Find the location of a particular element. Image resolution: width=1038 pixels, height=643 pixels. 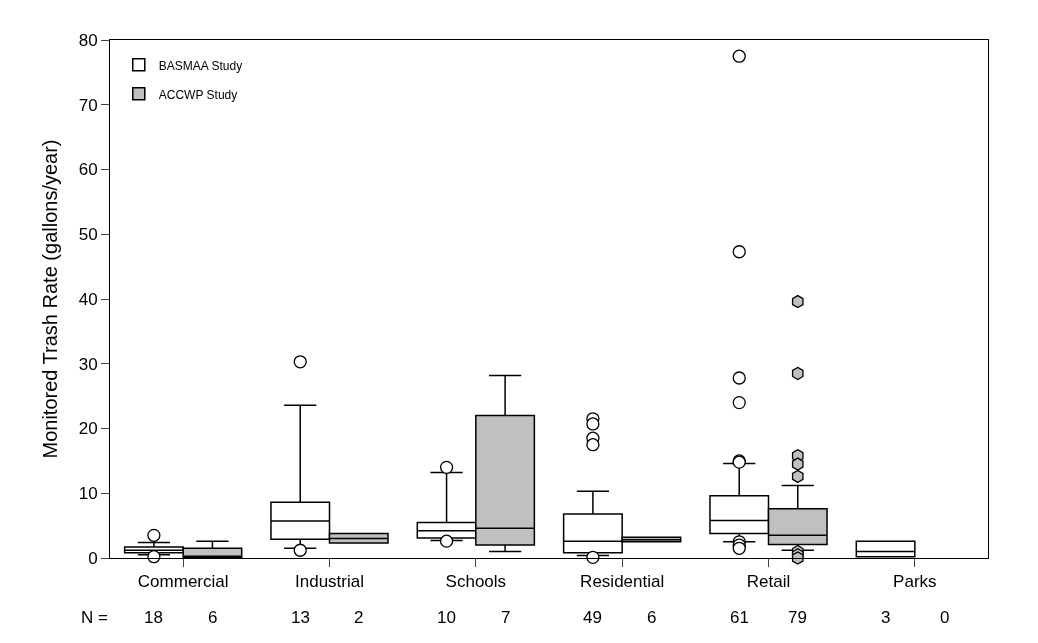

y-tick-label: 30 is located at coordinates (88, 364).